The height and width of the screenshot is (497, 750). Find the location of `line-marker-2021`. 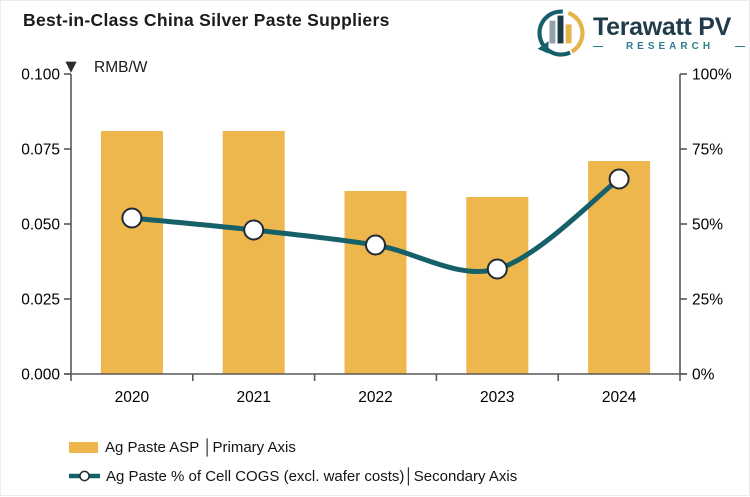

line-marker-2021 is located at coordinates (254, 230).